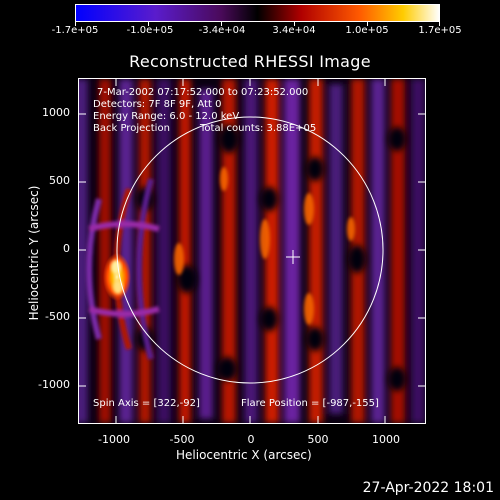 This screenshot has height=500, width=500. Describe the element at coordinates (182, 439) in the screenshot. I see `x-tick-label: -500` at that location.